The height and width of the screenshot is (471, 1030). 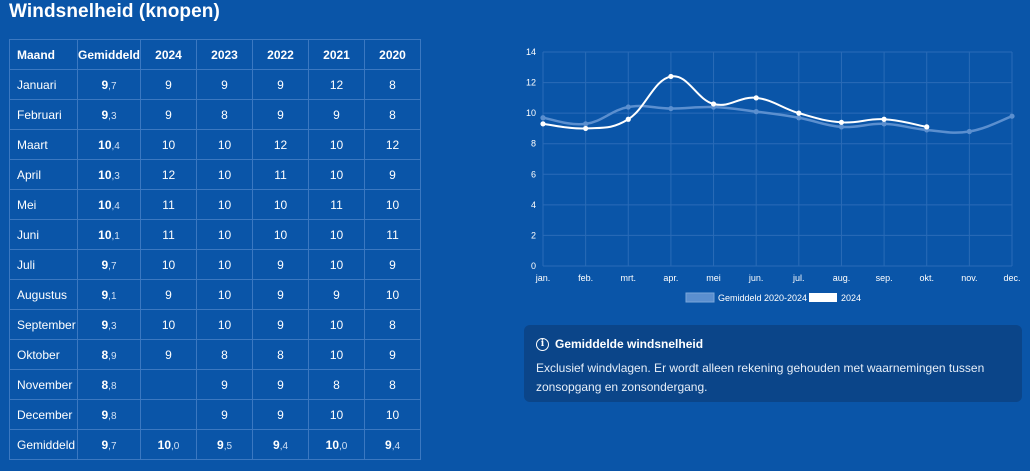 I want to click on month-cell: April, so click(x=43, y=174).